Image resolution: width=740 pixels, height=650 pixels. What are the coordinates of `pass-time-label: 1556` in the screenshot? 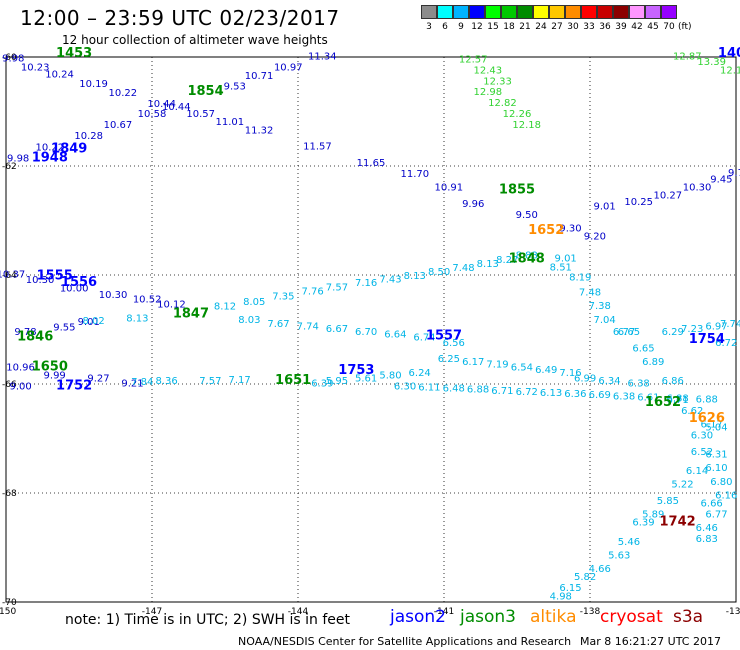 It's located at (79, 282).